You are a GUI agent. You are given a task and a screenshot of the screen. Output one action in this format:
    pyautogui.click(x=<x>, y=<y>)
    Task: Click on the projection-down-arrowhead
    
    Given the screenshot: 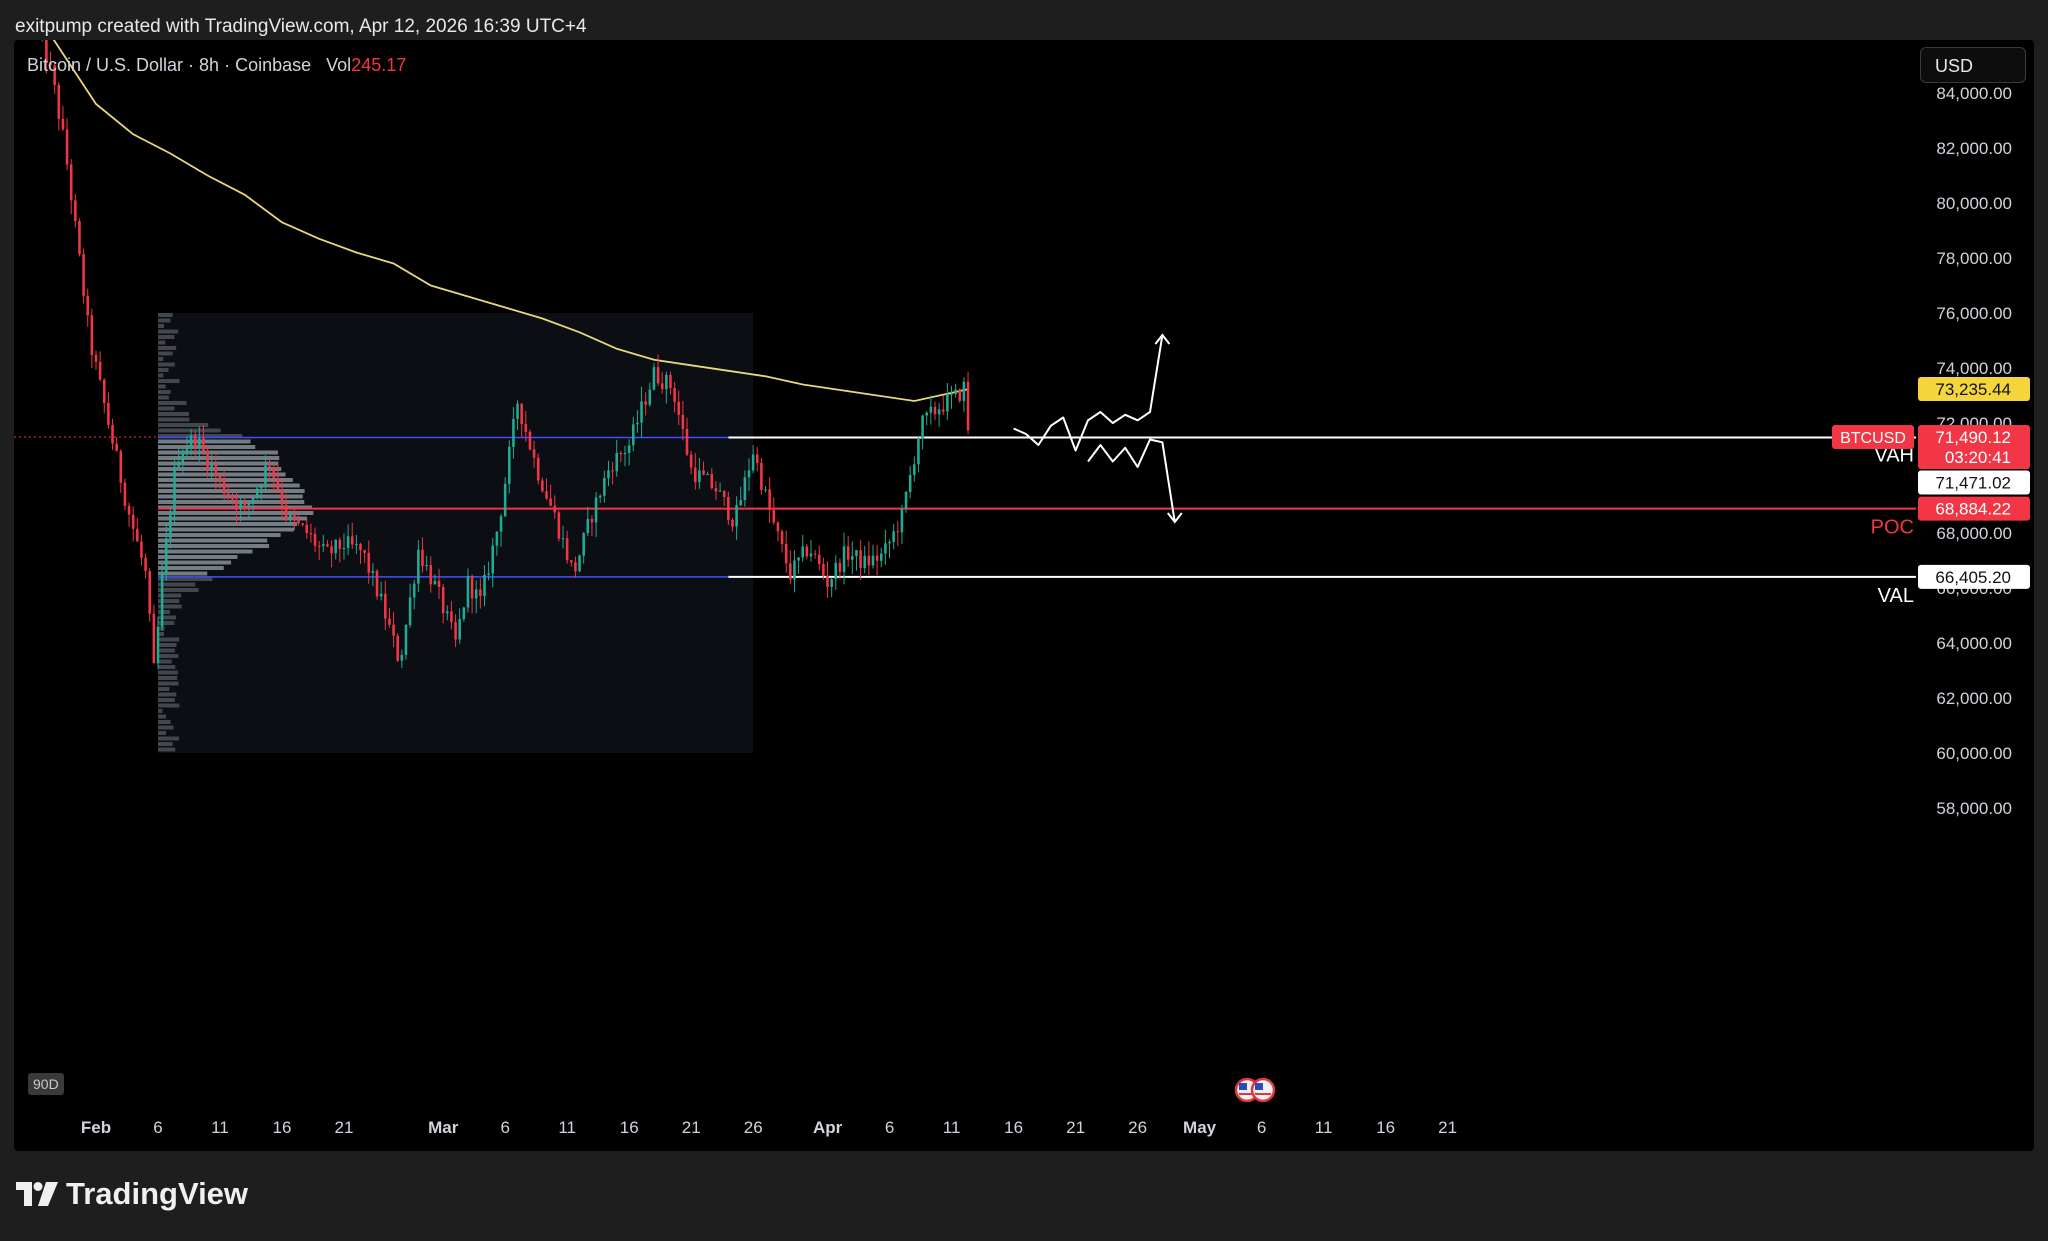 What is the action you would take?
    pyautogui.click(x=1175, y=518)
    